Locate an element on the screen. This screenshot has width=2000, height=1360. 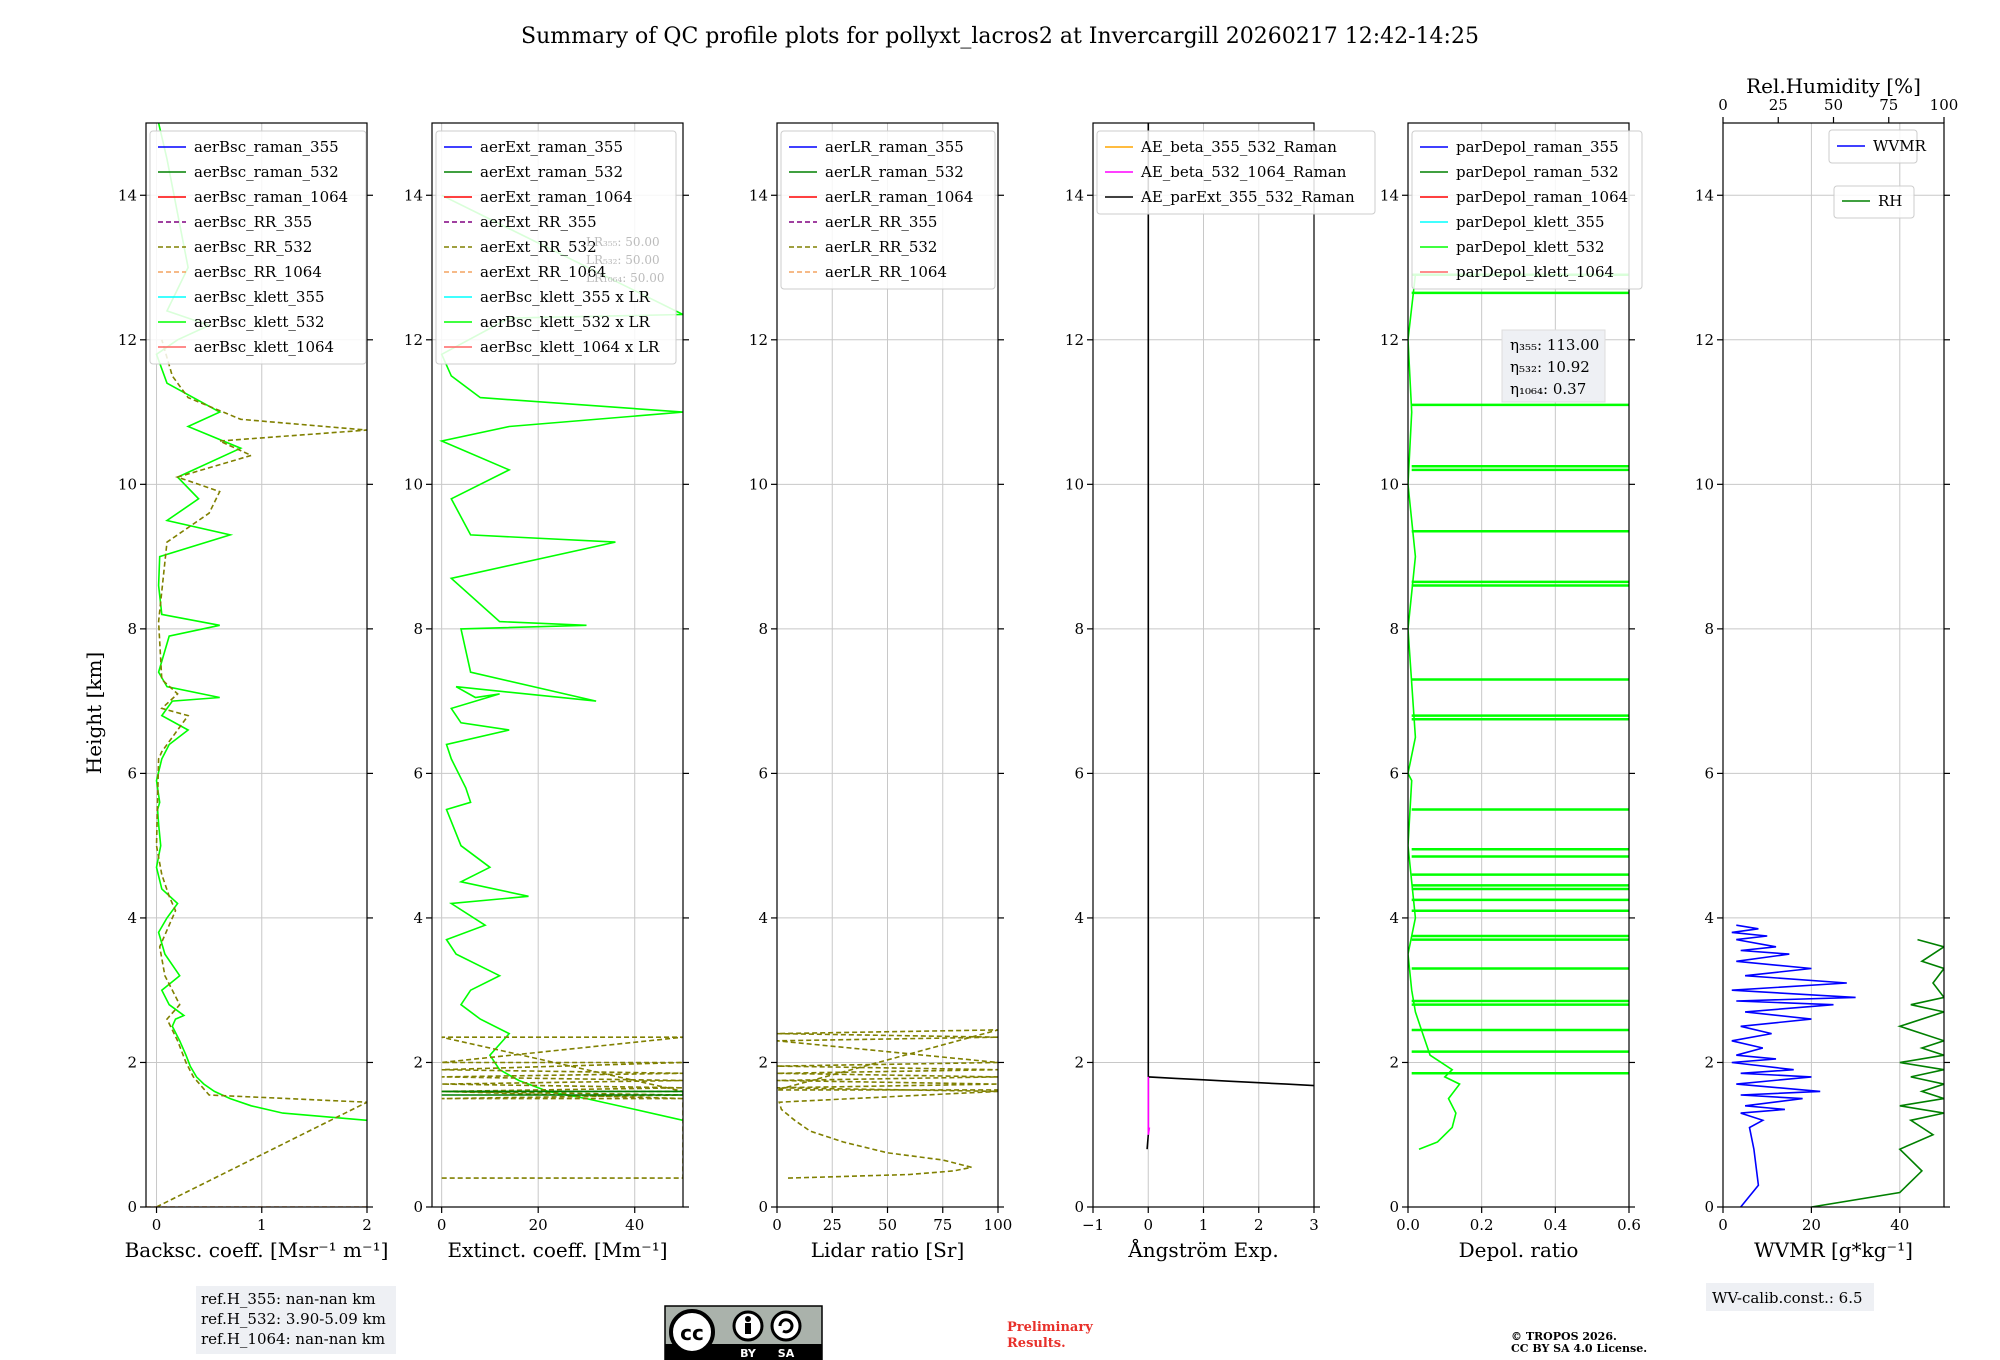
eta-box: η₃₅₅: 113.00 η₅₃₂: 10.92 η₁₀₆₄: 0.37 is located at coordinates (1553, 366).